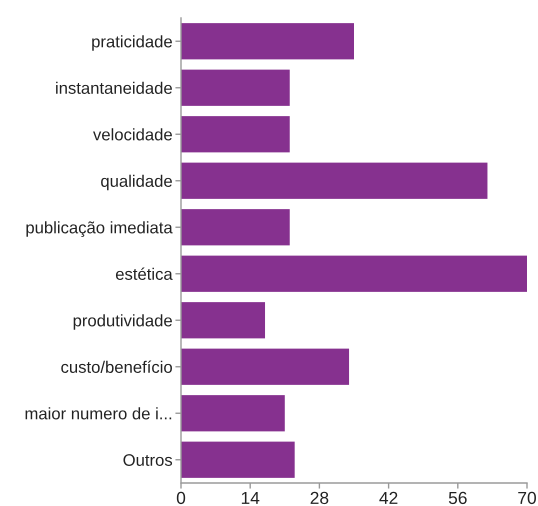  What do you see at coordinates (116, 366) in the screenshot?
I see `y-tick-label: custo/benefício` at bounding box center [116, 366].